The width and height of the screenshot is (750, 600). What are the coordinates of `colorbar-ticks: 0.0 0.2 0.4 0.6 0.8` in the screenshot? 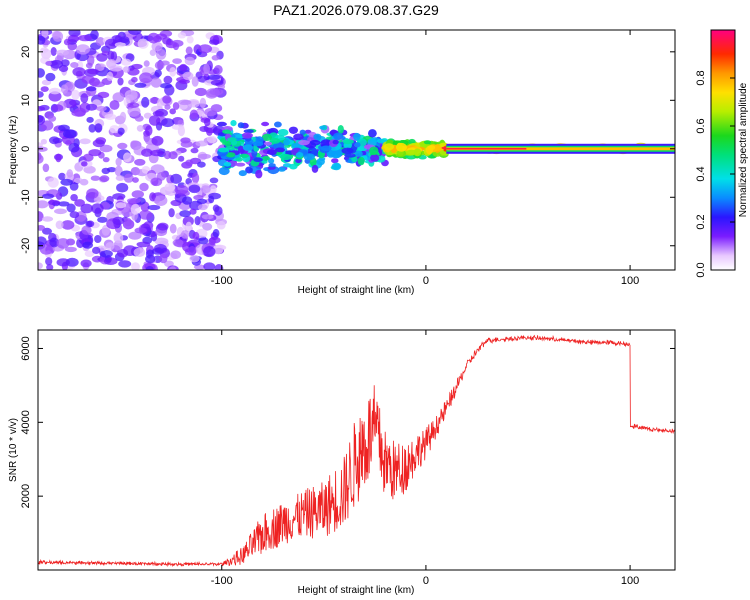 It's located at (715, 174).